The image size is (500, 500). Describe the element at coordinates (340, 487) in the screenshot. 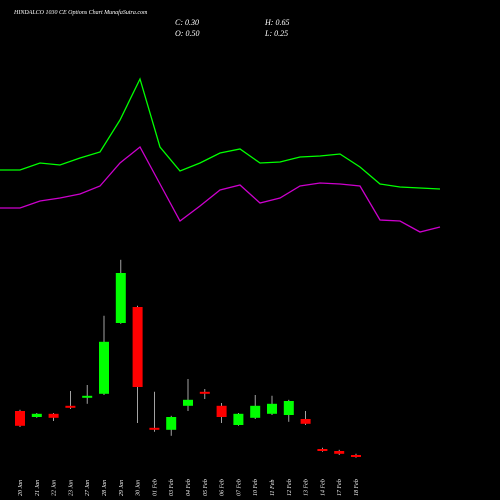

I see `x-tick-label: 17 Feb` at that location.